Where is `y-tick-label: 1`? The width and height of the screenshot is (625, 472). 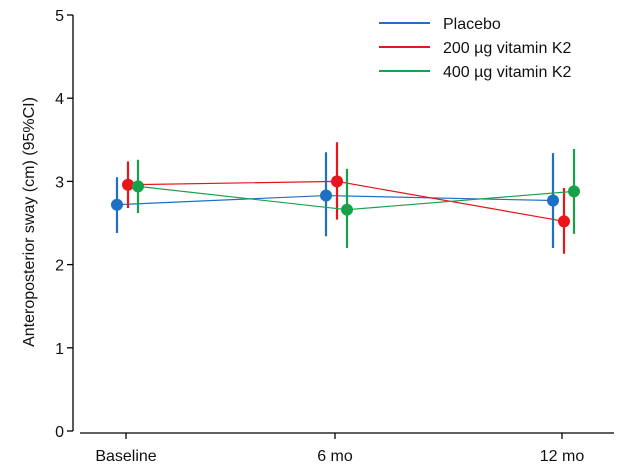 y-tick-label: 1 is located at coordinates (59, 349).